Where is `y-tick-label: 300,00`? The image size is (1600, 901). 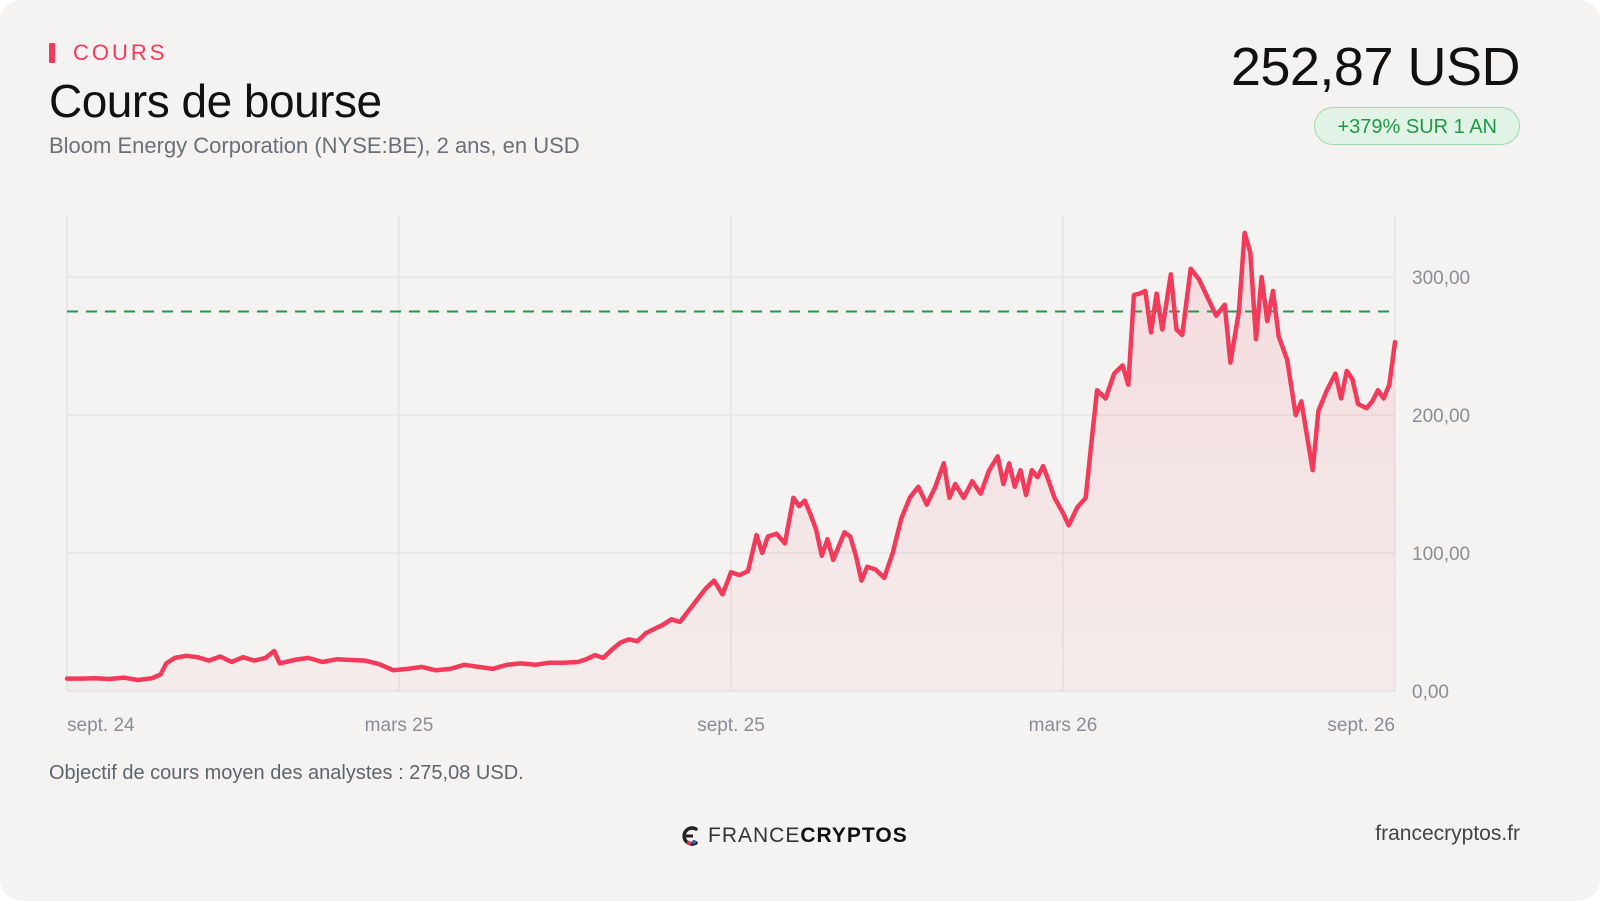
y-tick-label: 300,00 is located at coordinates (1441, 278).